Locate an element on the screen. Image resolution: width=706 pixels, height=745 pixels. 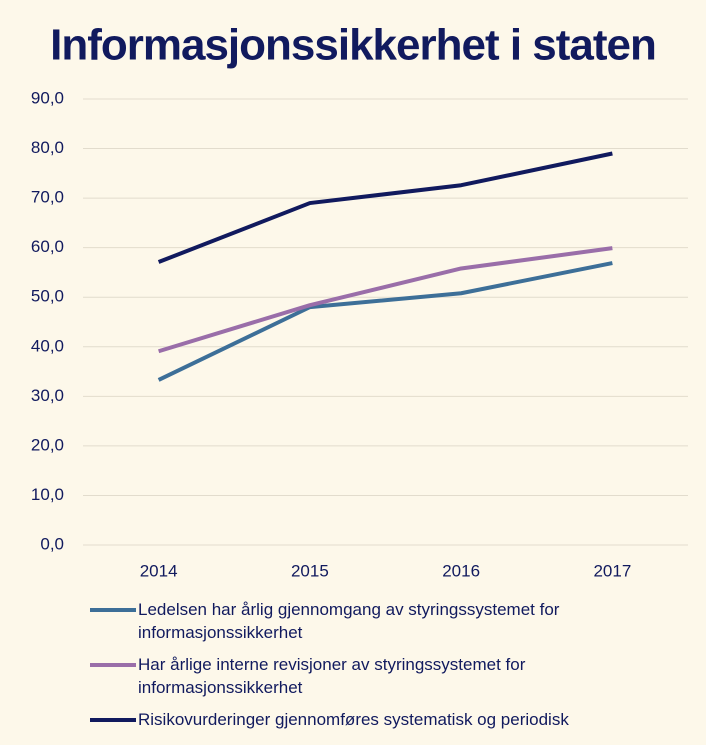
y-tick-label: 60,0 is located at coordinates (47, 246).